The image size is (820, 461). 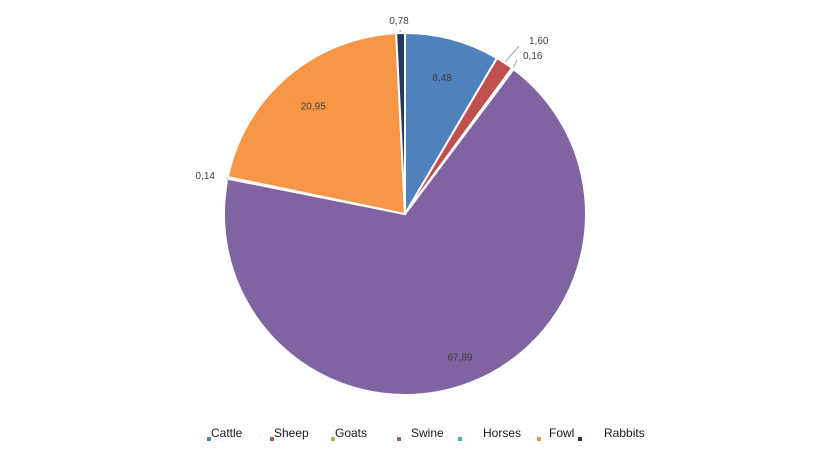 What do you see at coordinates (399, 439) in the screenshot?
I see `legend-swatch-swine` at bounding box center [399, 439].